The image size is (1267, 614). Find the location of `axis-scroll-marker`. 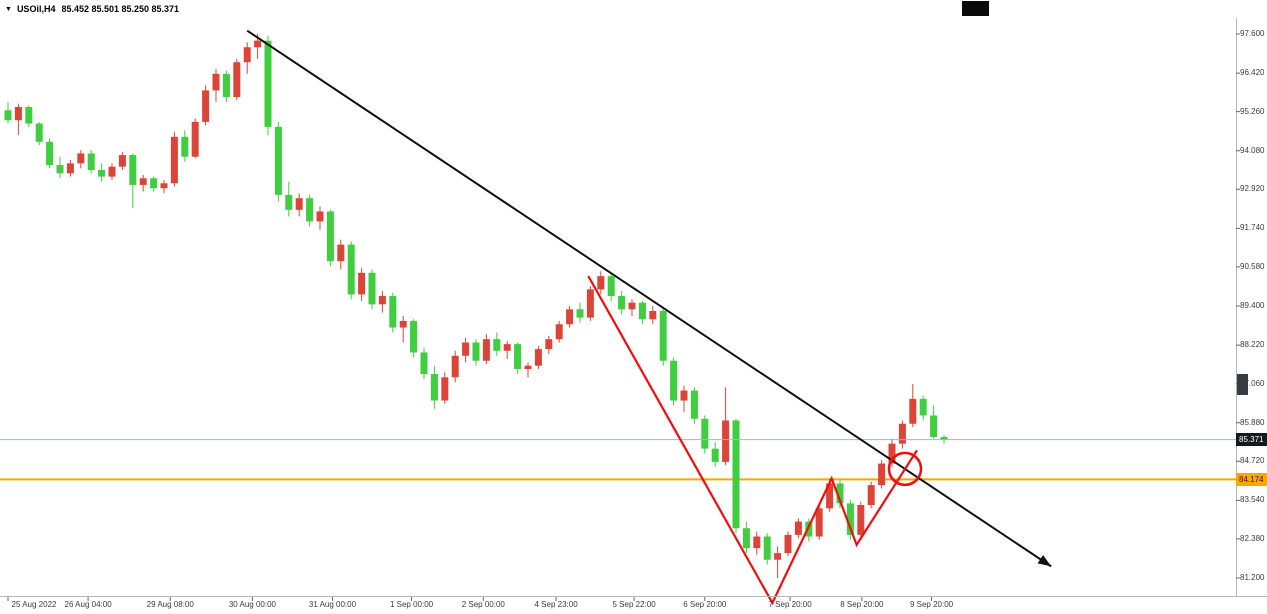

axis-scroll-marker is located at coordinates (1242, 384).